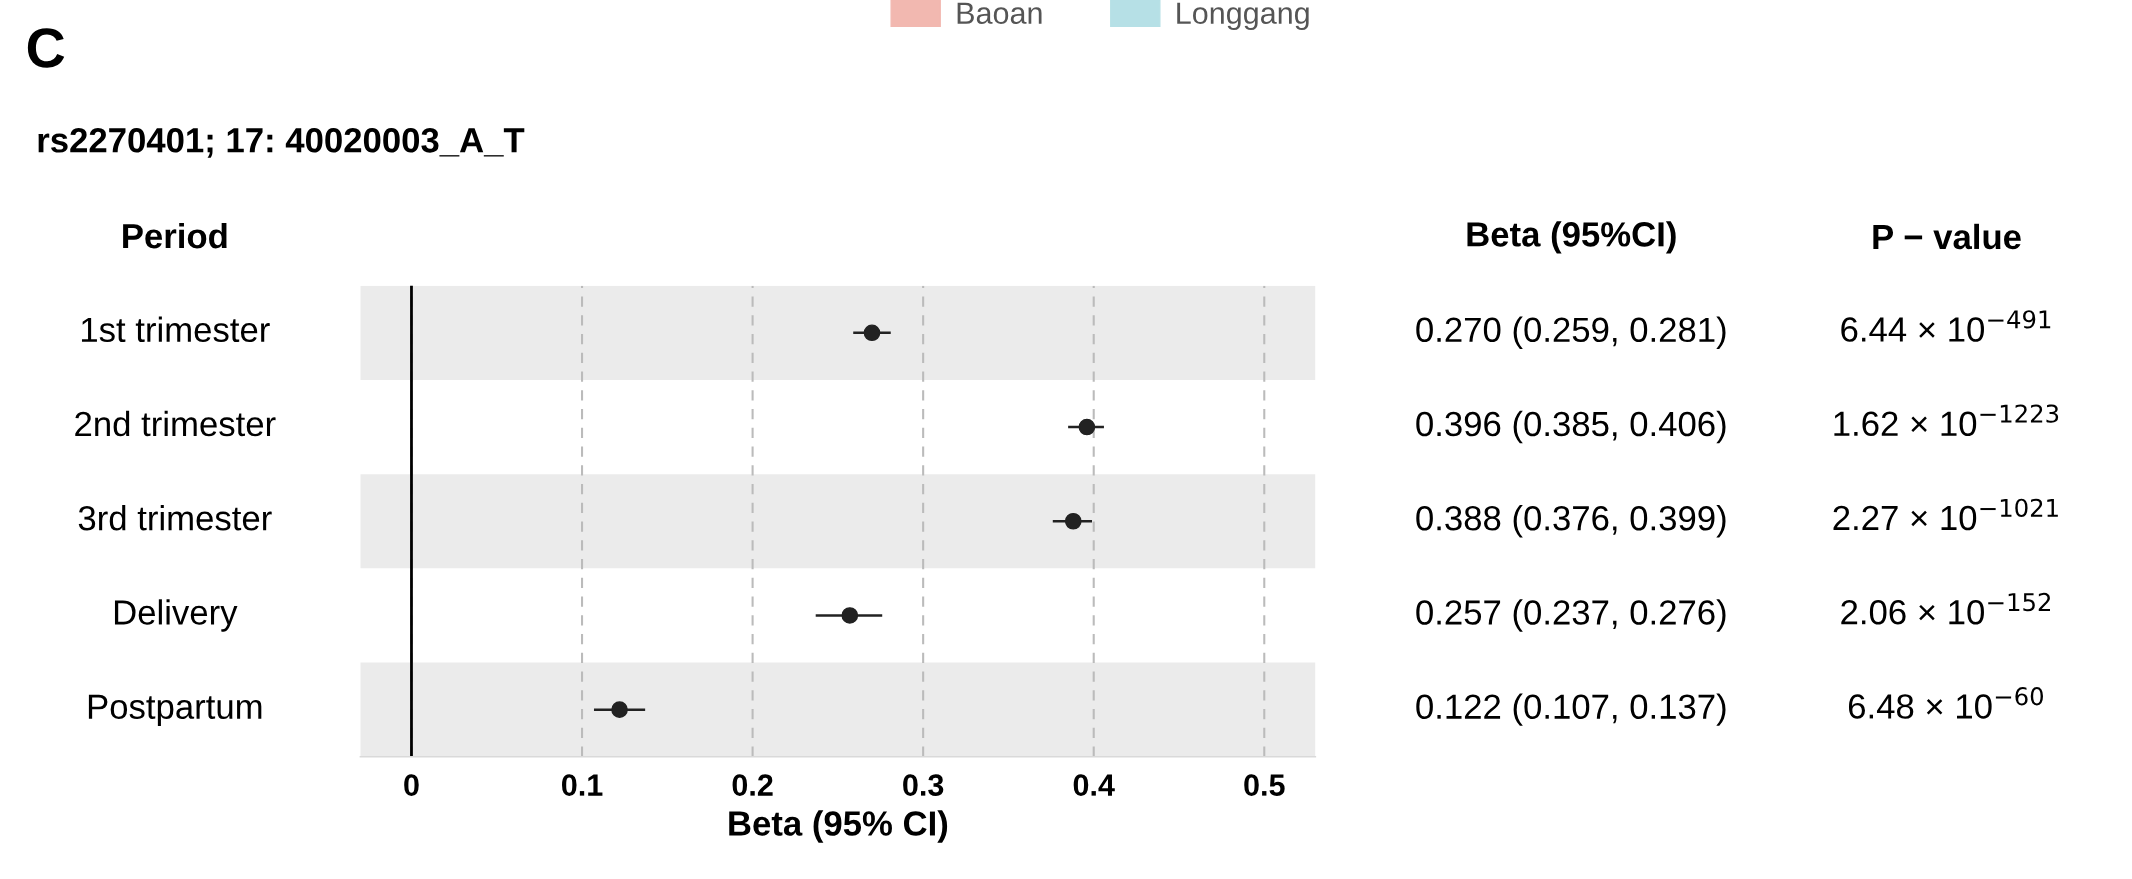 The image size is (2132, 879). Describe the element at coordinates (1571, 709) in the screenshot. I see `data-label: 0.122 (0.107, 0.137)` at that location.